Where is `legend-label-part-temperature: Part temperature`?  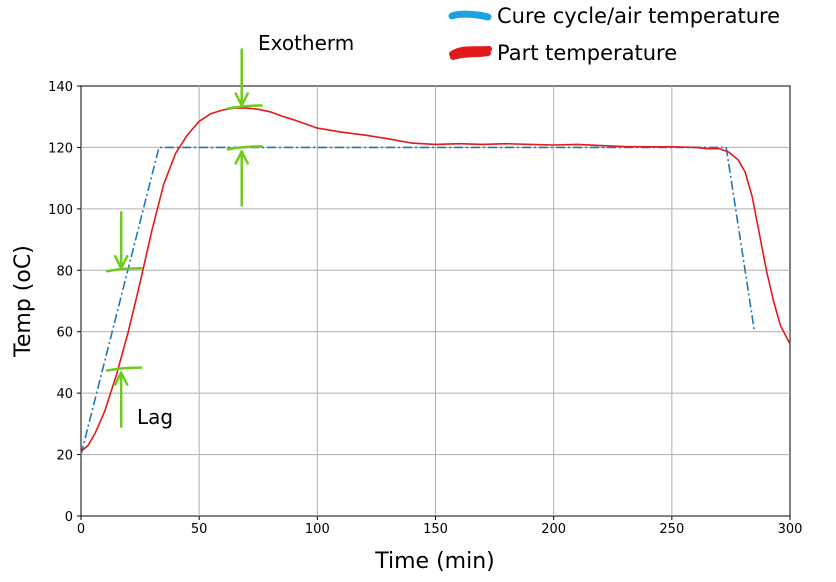
legend-label-part-temperature: Part temperature is located at coordinates (587, 53).